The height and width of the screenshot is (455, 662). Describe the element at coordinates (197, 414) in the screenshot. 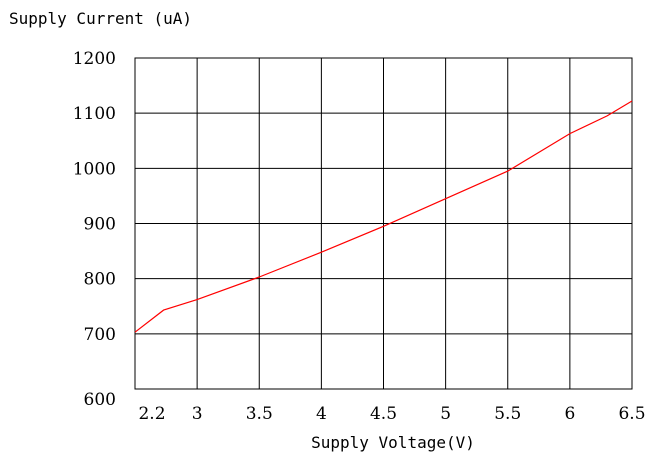

I see `x-tick-label: 3` at that location.